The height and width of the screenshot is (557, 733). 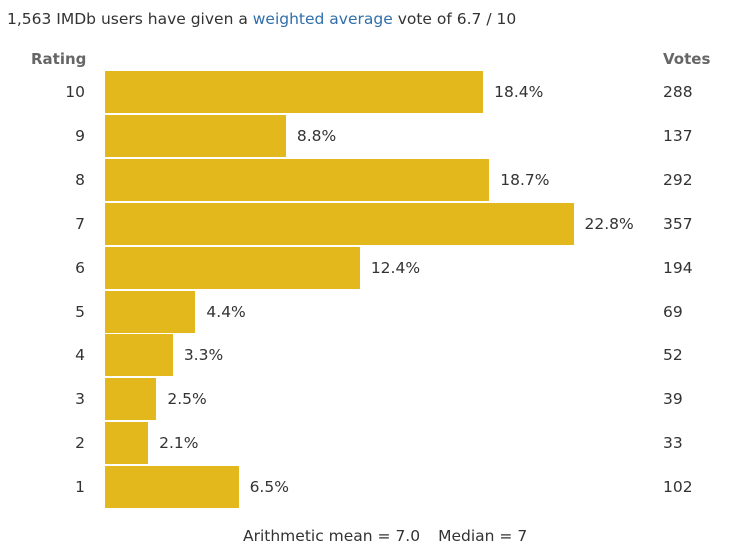 I want to click on vote-count: 288, so click(x=678, y=92).